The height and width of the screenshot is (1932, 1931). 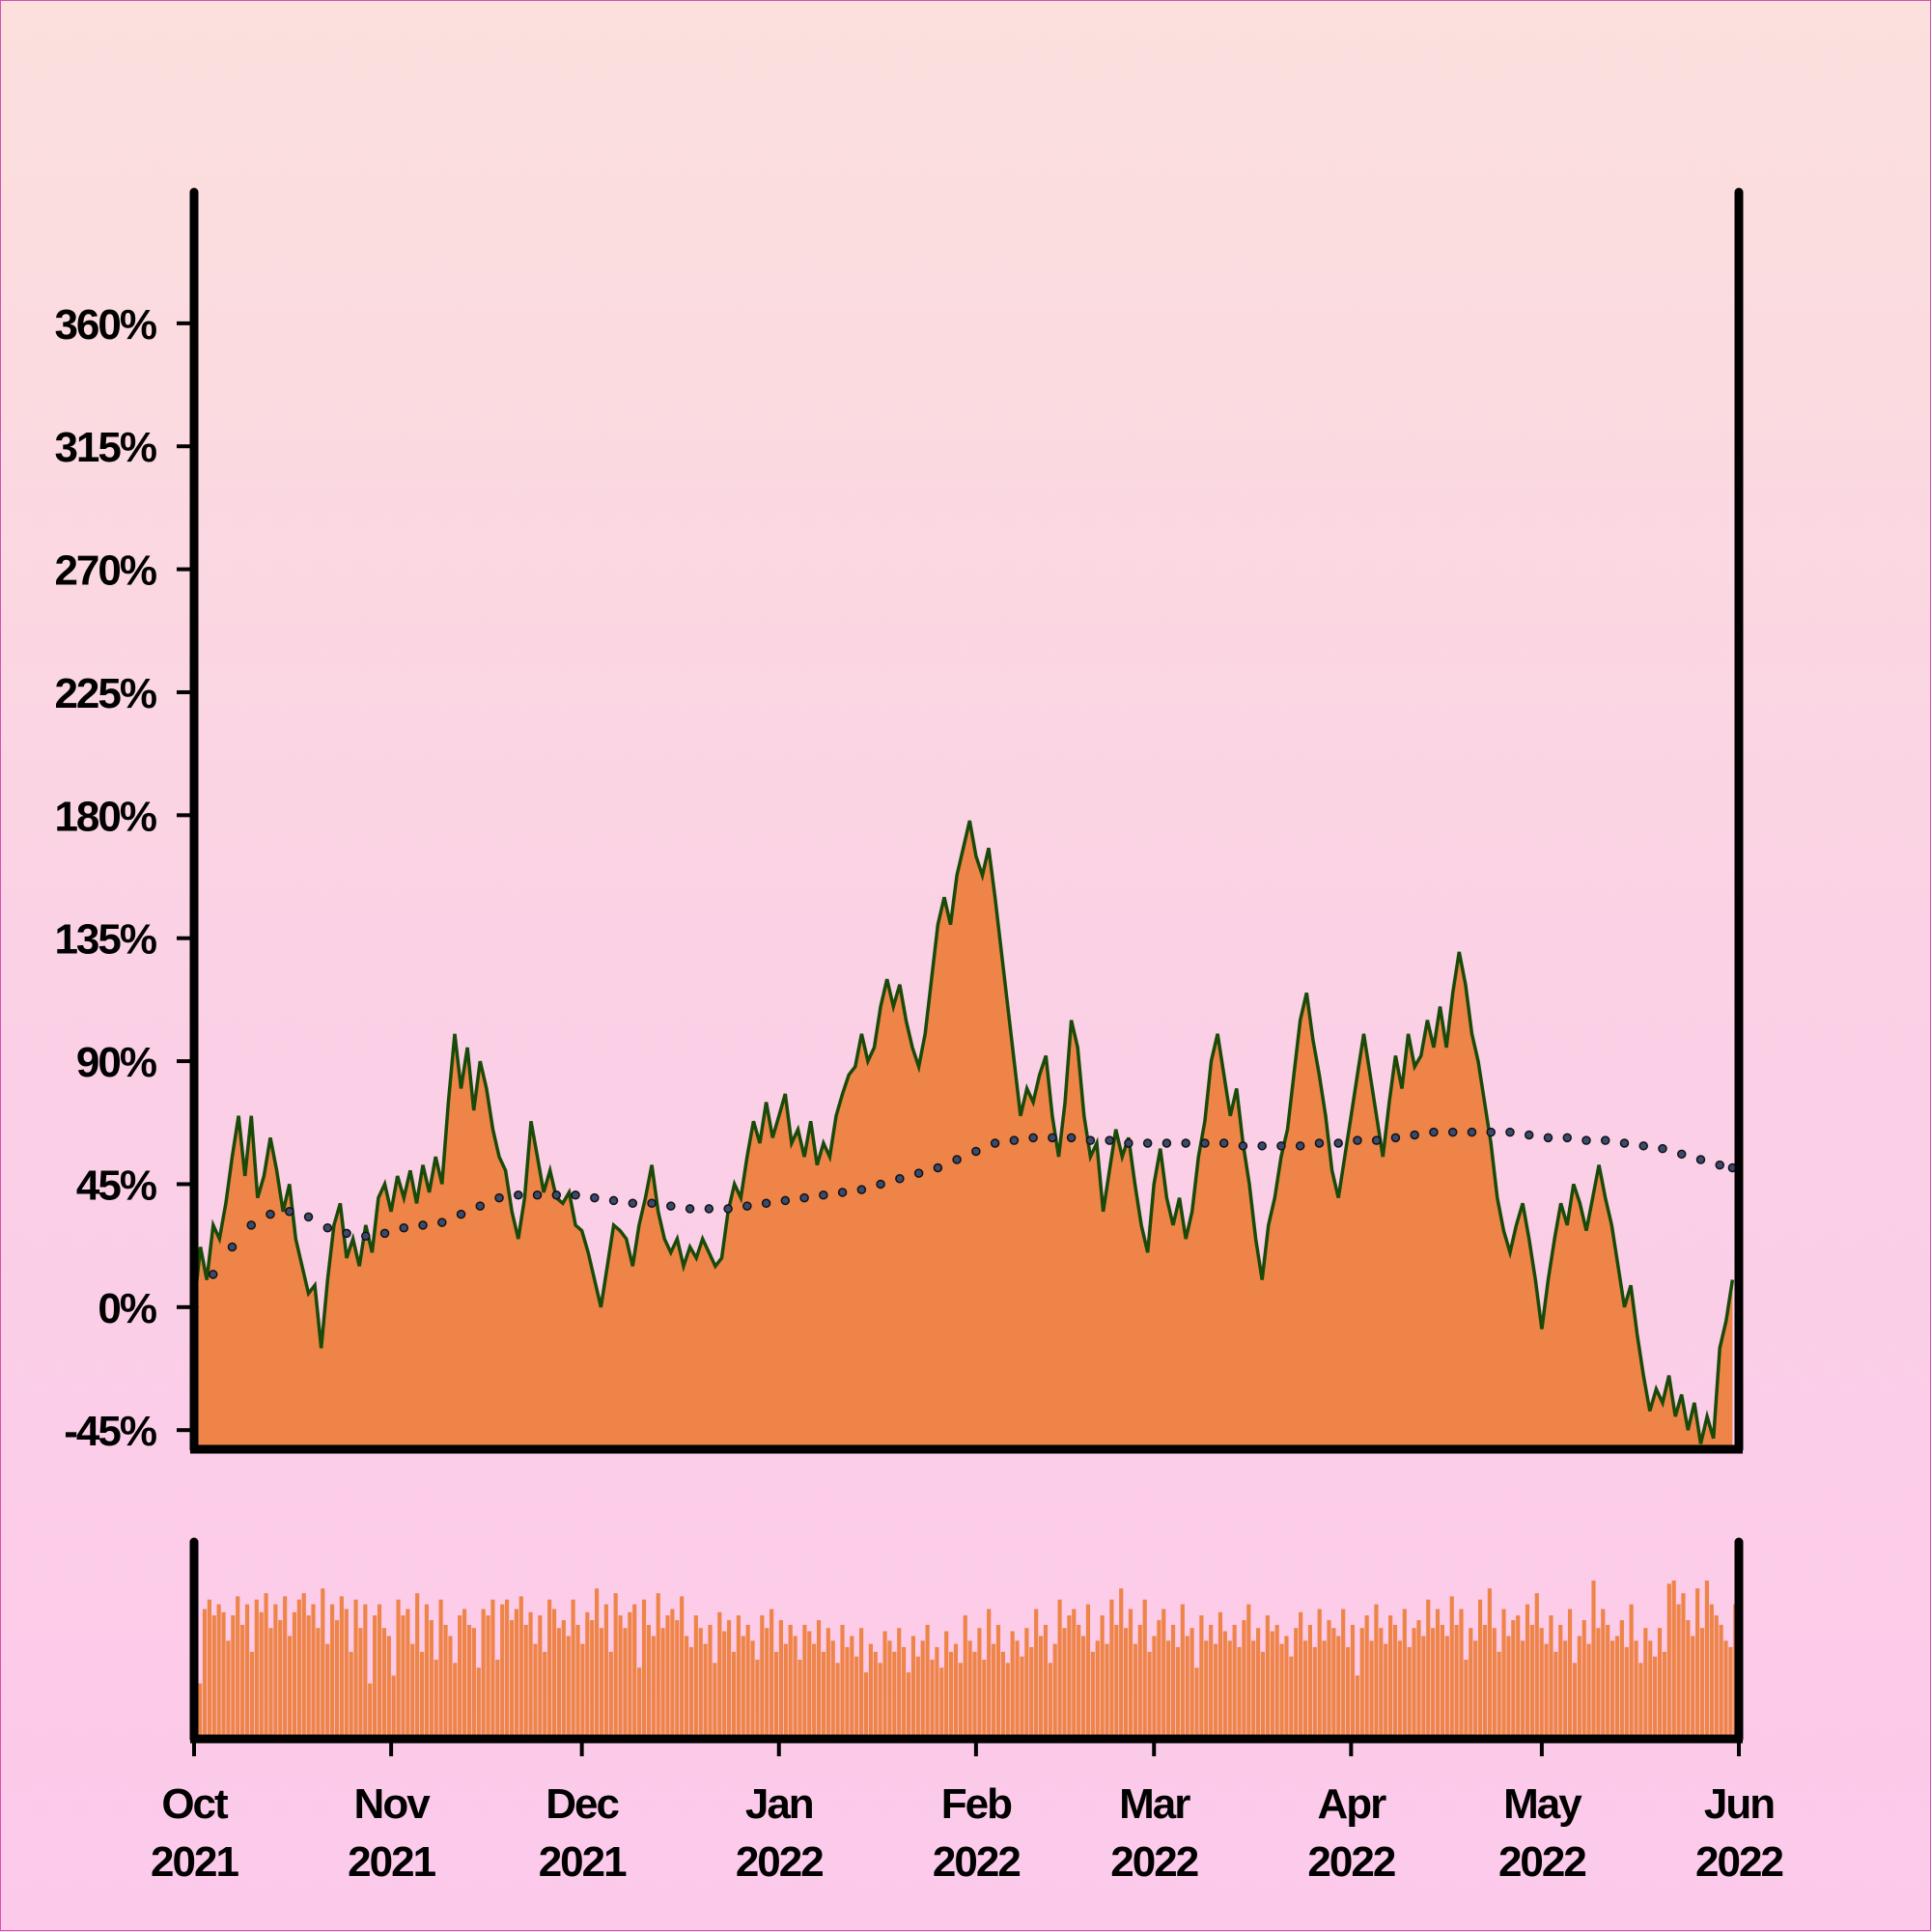 I want to click on x-tick-month: Apr, so click(x=1351, y=1804).